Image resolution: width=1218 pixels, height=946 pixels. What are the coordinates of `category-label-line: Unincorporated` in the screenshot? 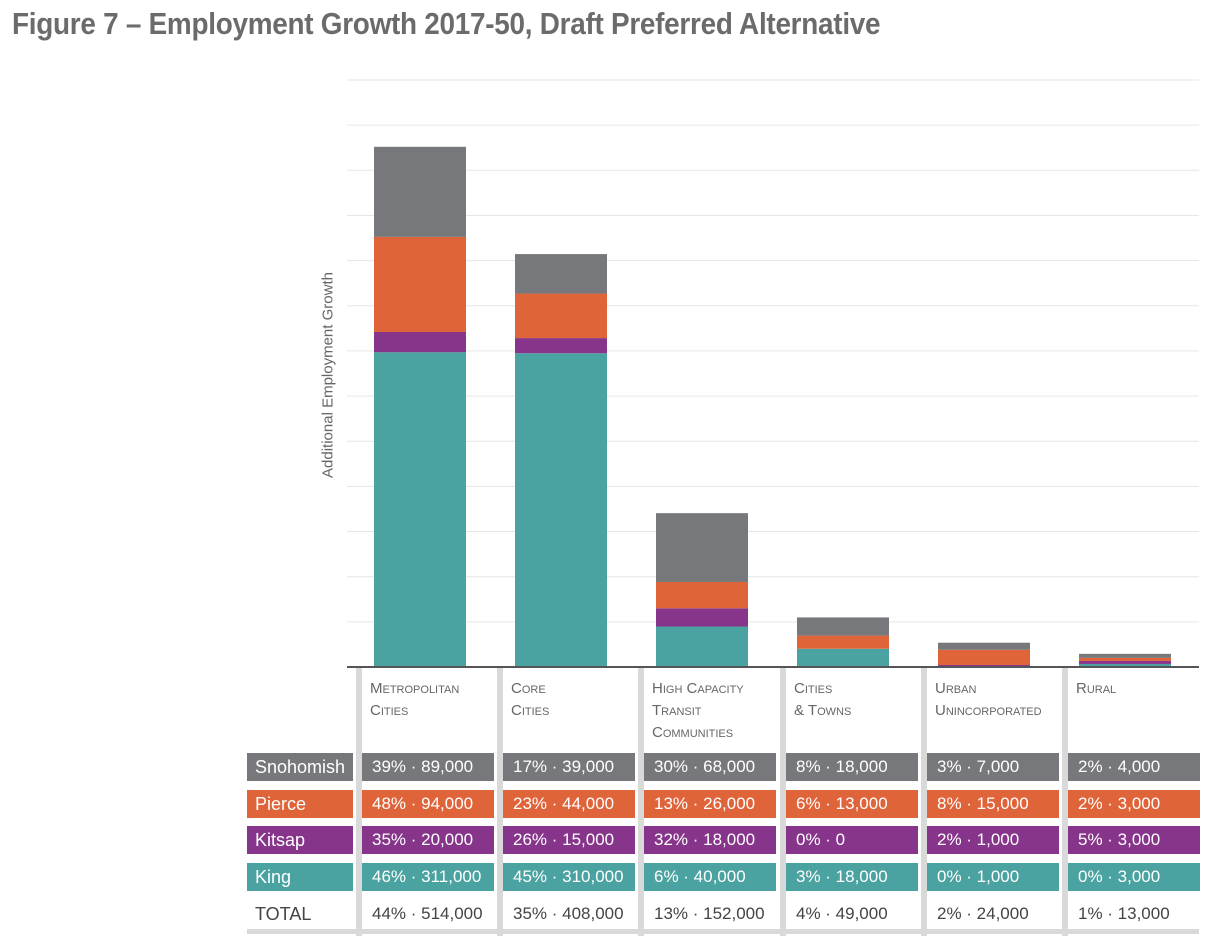 It's located at (988, 710).